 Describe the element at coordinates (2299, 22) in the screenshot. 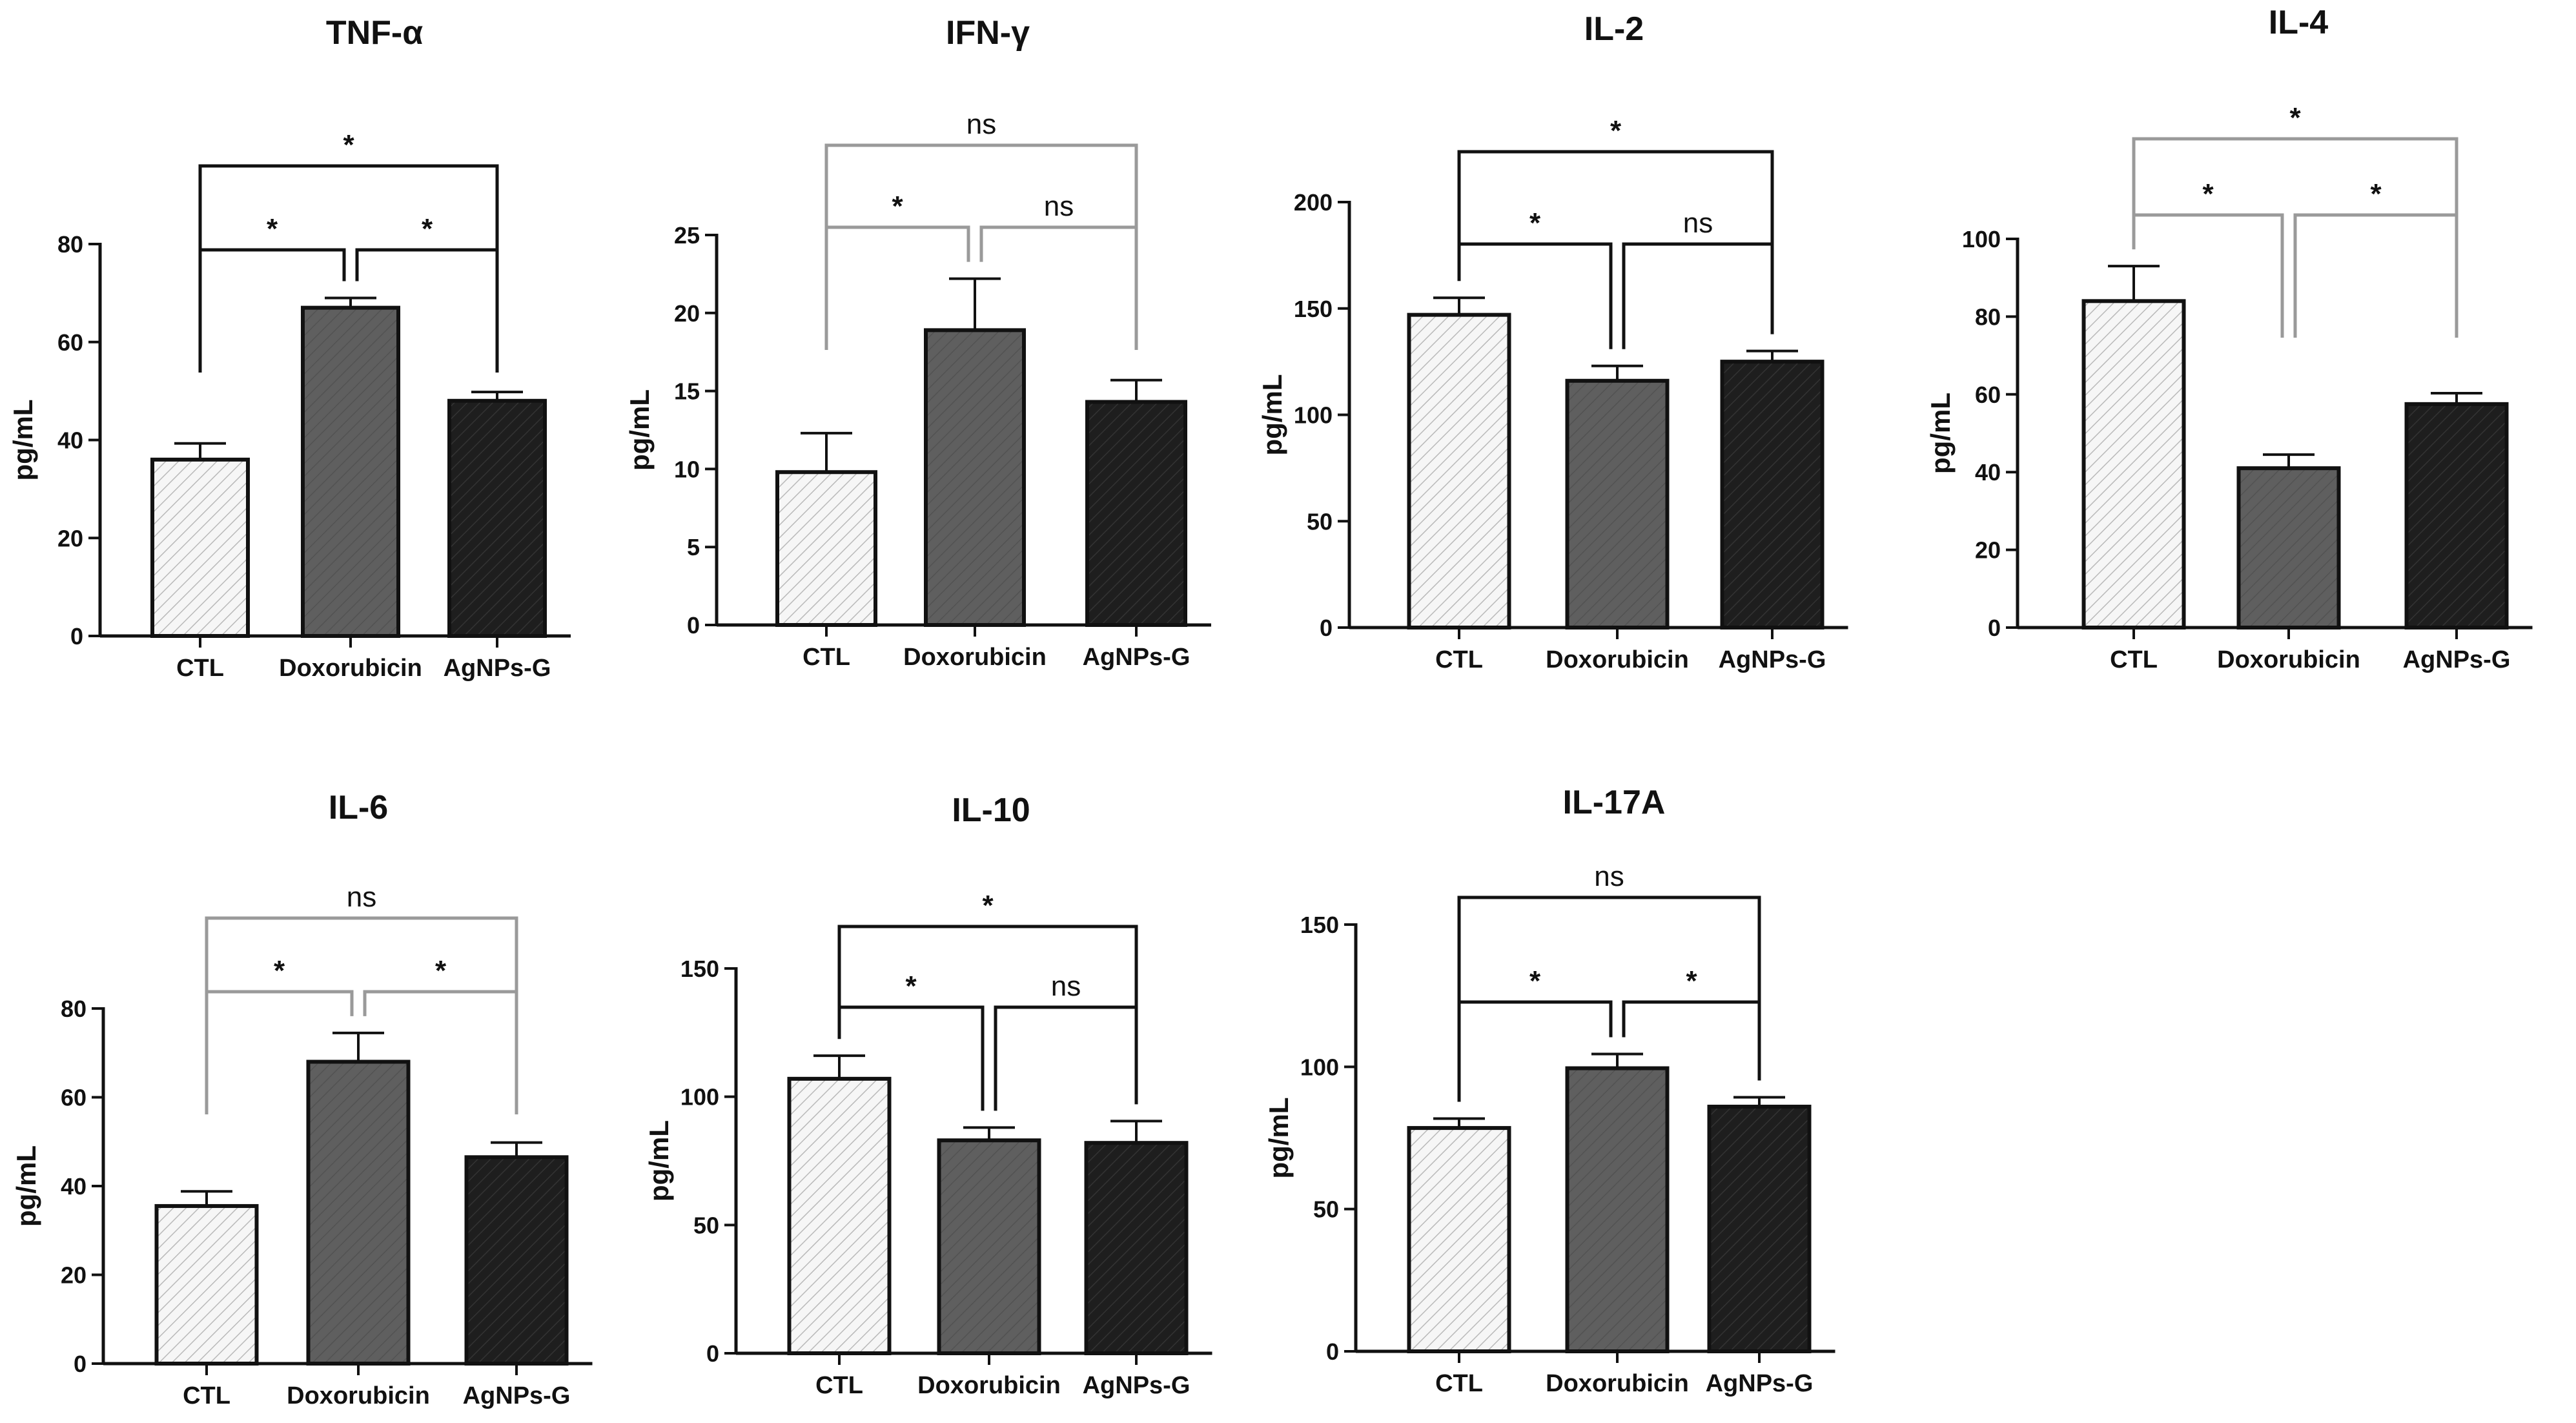

I see `chart-title: IL-4` at that location.